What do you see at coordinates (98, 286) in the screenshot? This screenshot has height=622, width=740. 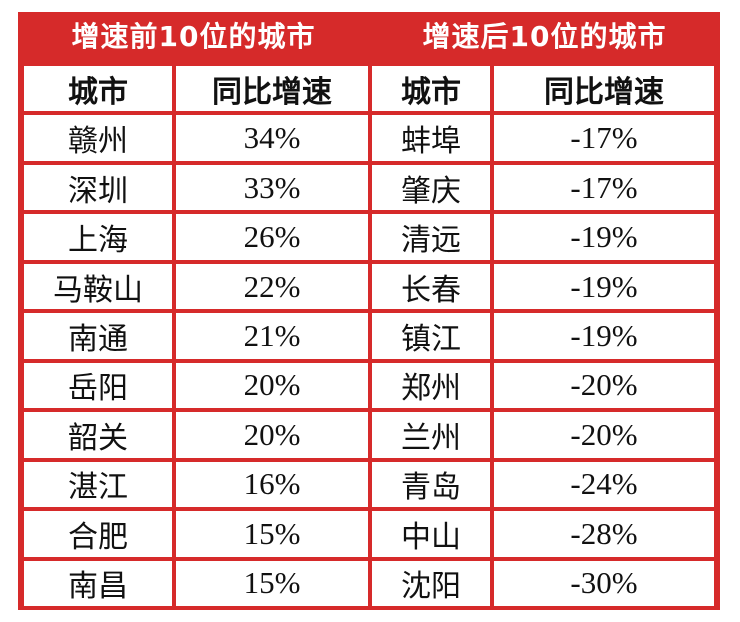 I see `top-city: 马鞍山` at bounding box center [98, 286].